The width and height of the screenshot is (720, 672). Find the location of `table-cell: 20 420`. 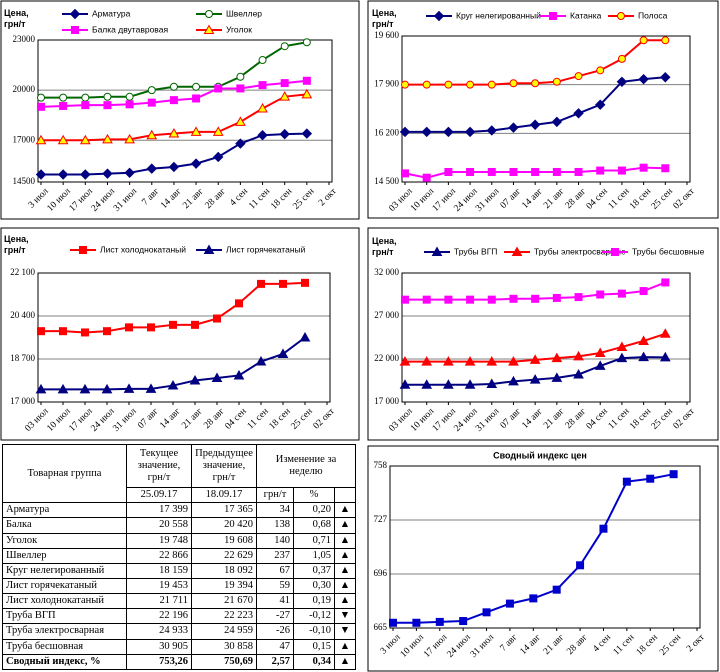

table-cell: 20 420 is located at coordinates (224, 525).